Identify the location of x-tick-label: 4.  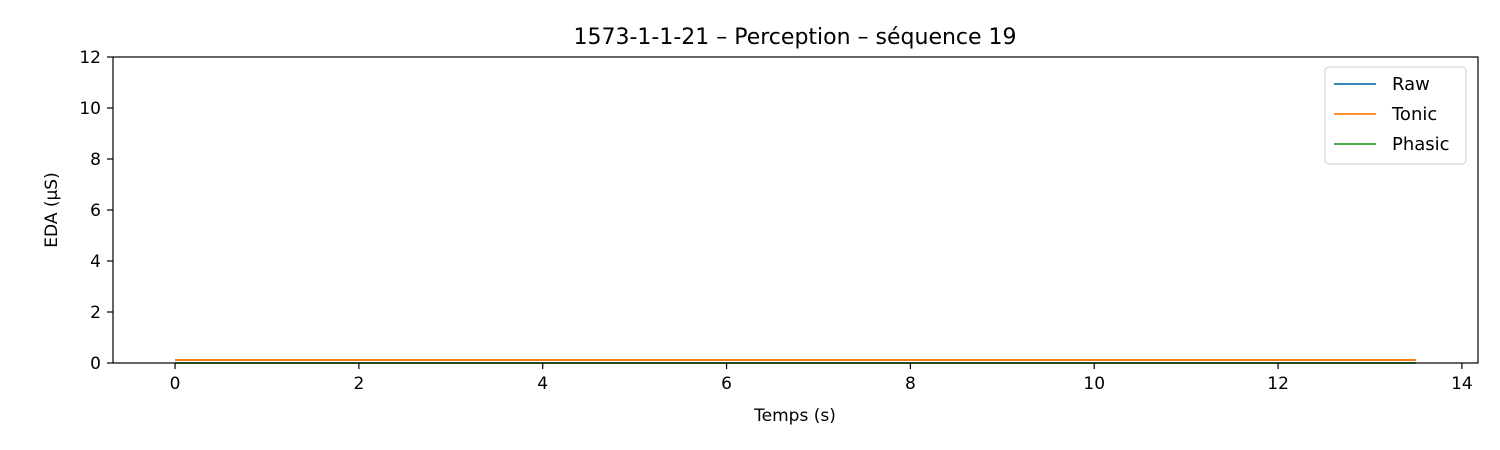
(542, 384).